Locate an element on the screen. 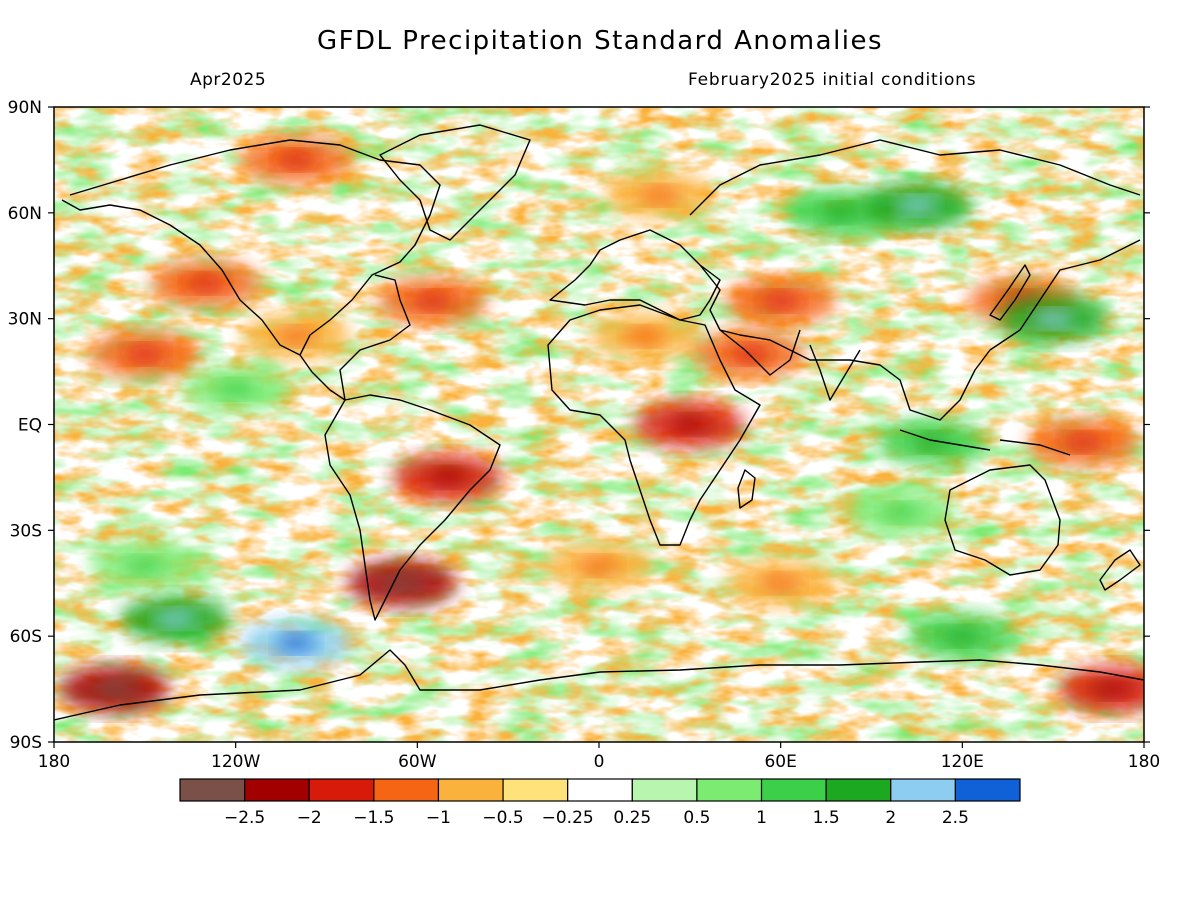  lat-tick-label: 30S is located at coordinates (26, 531).